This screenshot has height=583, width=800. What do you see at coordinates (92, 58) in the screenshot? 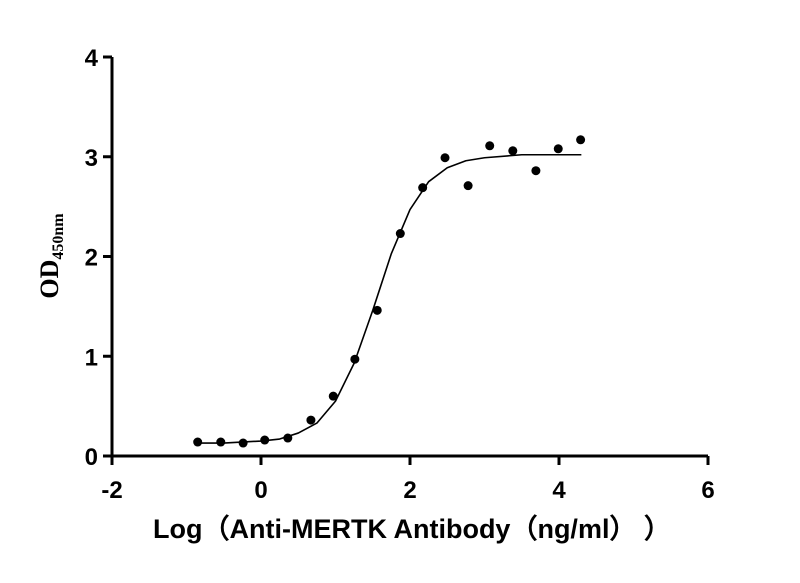
I see `y-tick-label: 4` at bounding box center [92, 58].